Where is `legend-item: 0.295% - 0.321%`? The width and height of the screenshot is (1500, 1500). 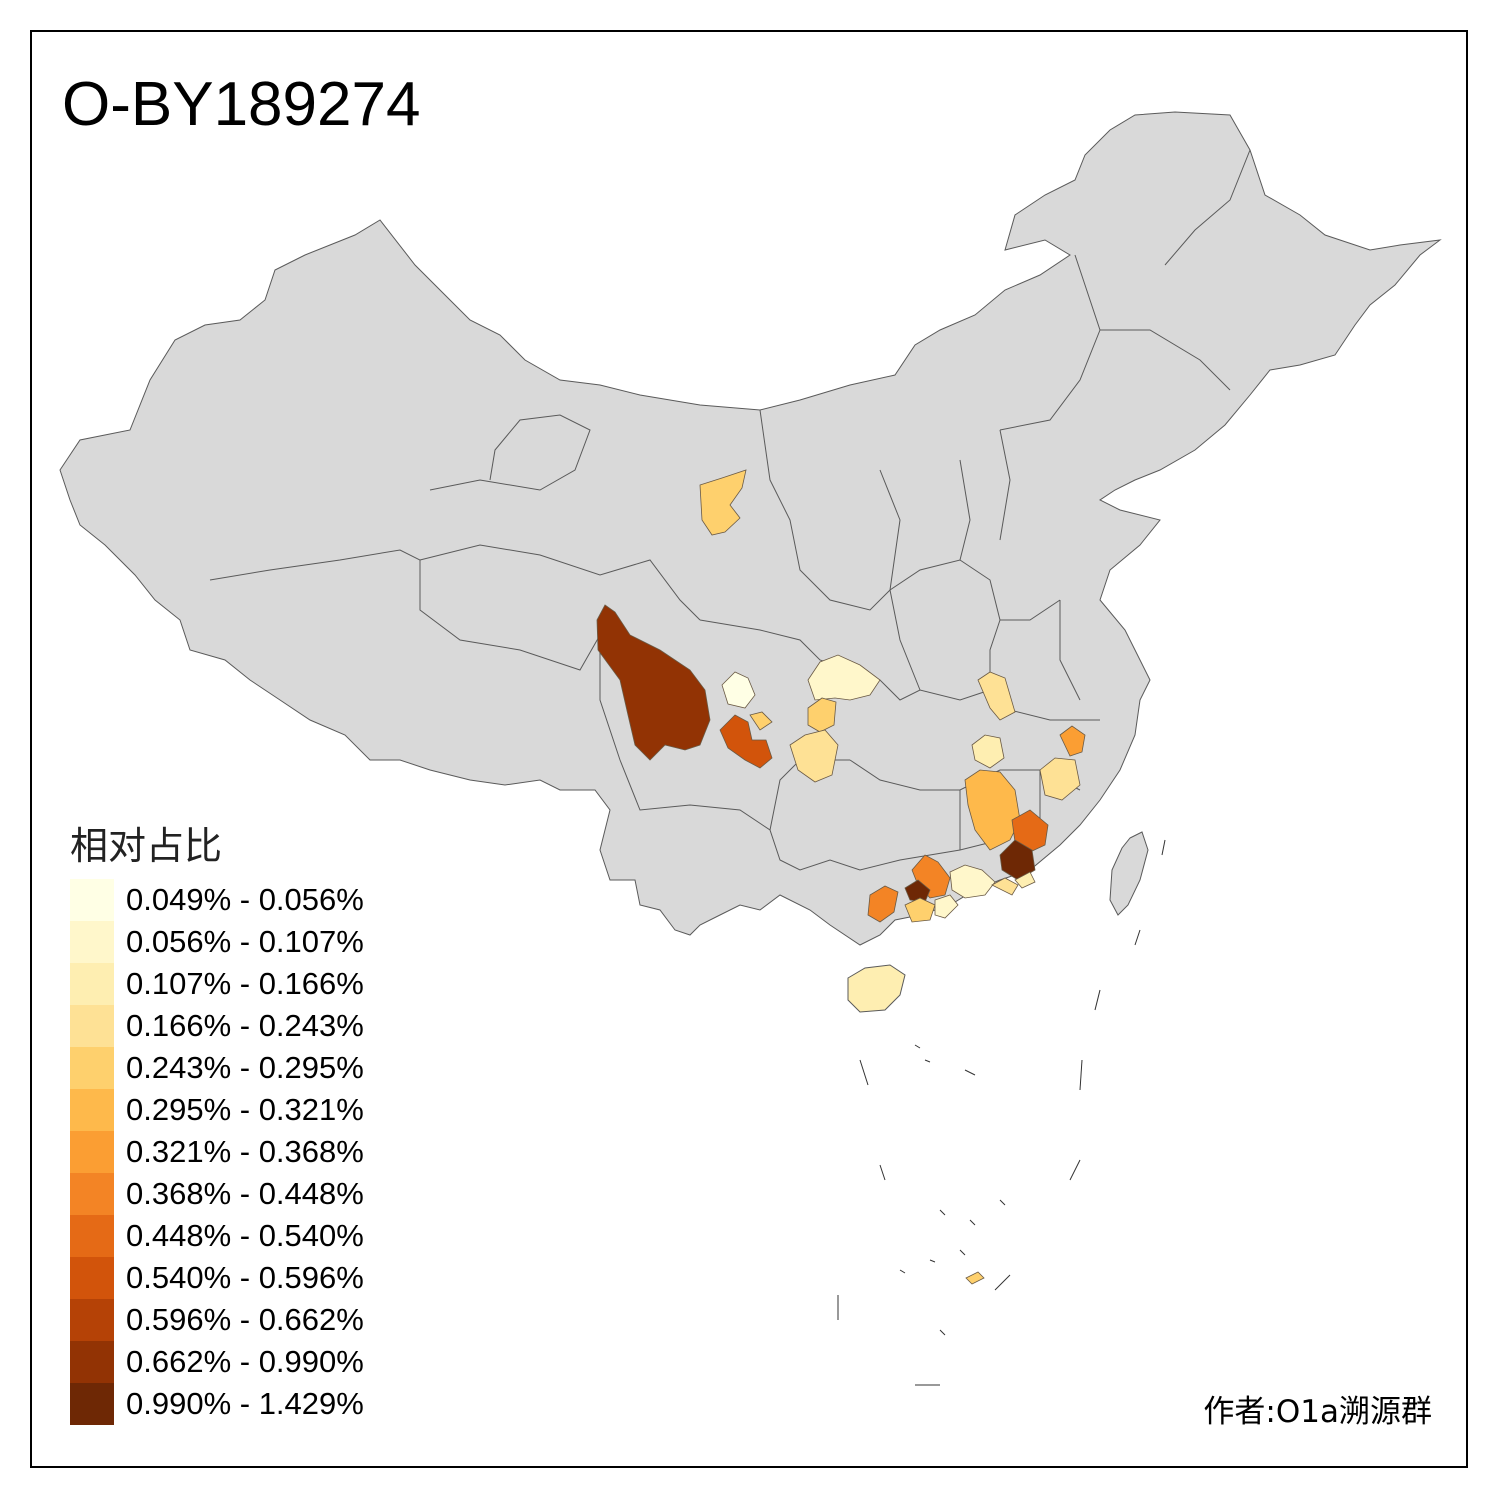 legend-item: 0.295% - 0.321% is located at coordinates (217, 1110).